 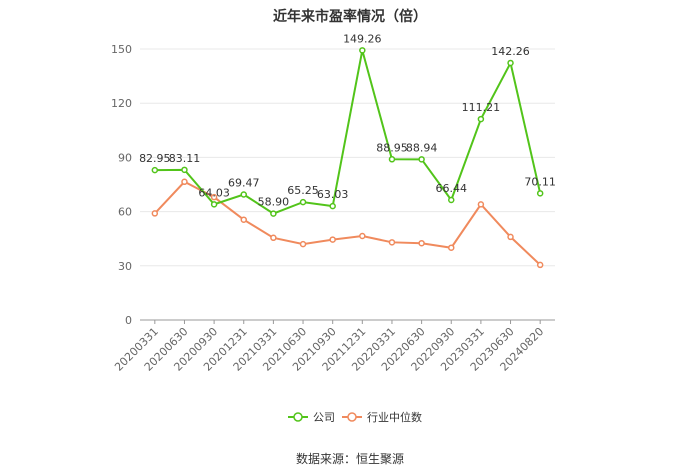 What do you see at coordinates (333, 194) in the screenshot?
I see `data-label: 63.03` at bounding box center [333, 194].